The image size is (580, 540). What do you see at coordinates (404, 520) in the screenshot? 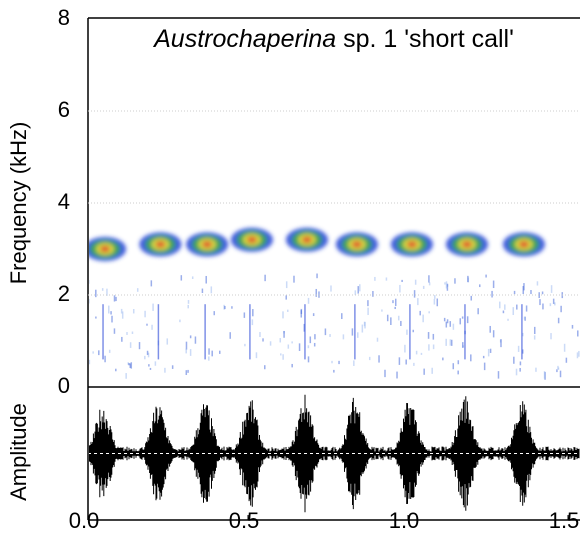
I see `x-tick-label: 1.0` at bounding box center [404, 520].